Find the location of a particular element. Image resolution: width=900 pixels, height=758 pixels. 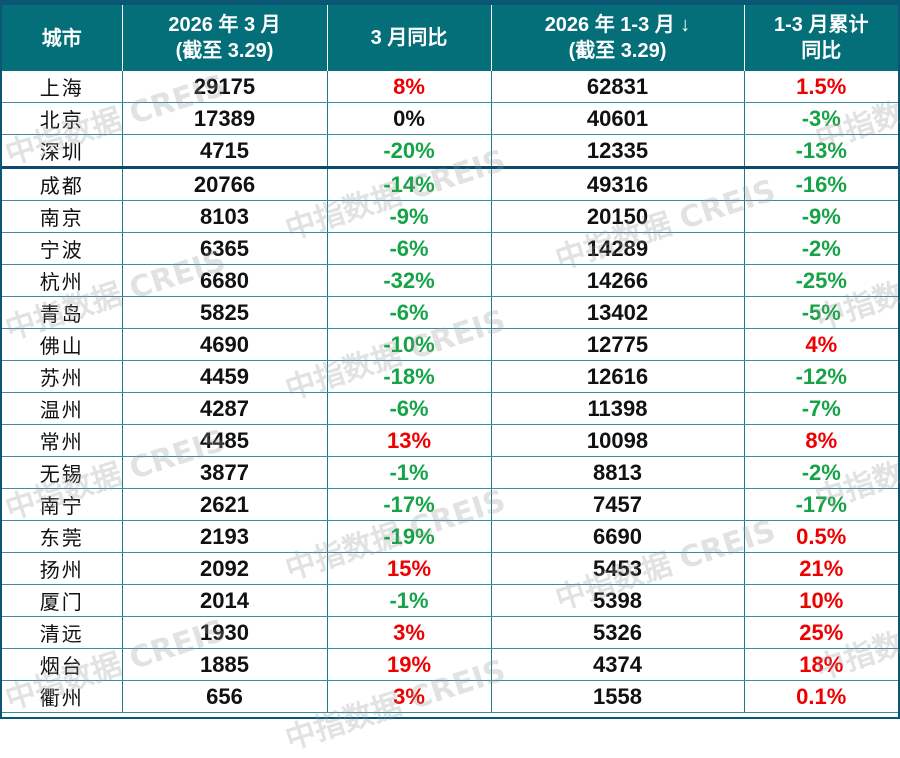

table-row: 杭州 6680 -32% 14266 -25% is located at coordinates (450, 280).